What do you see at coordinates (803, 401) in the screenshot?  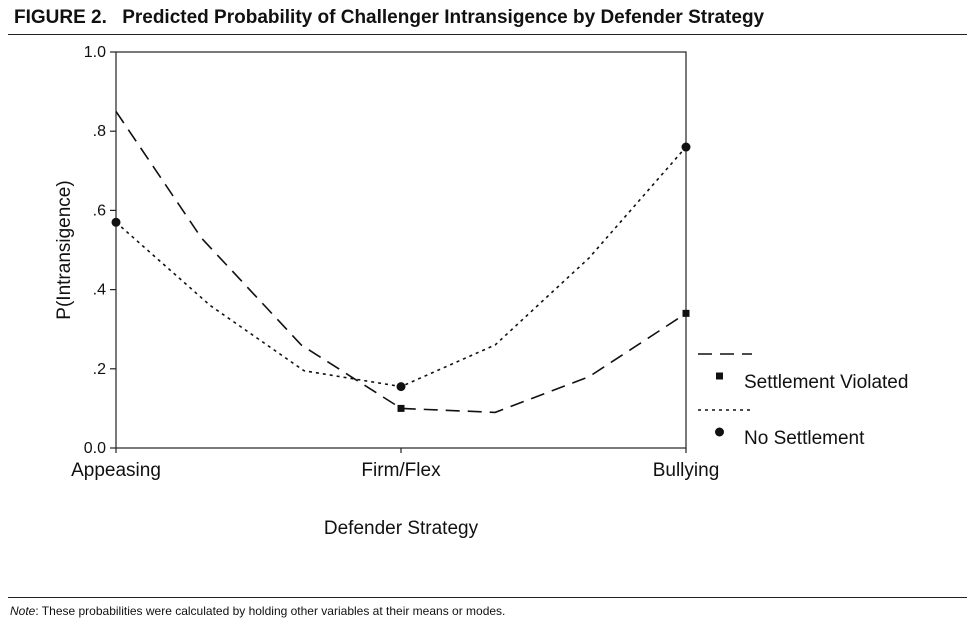 I see `legend: Settlement Violated No Settlement` at bounding box center [803, 401].